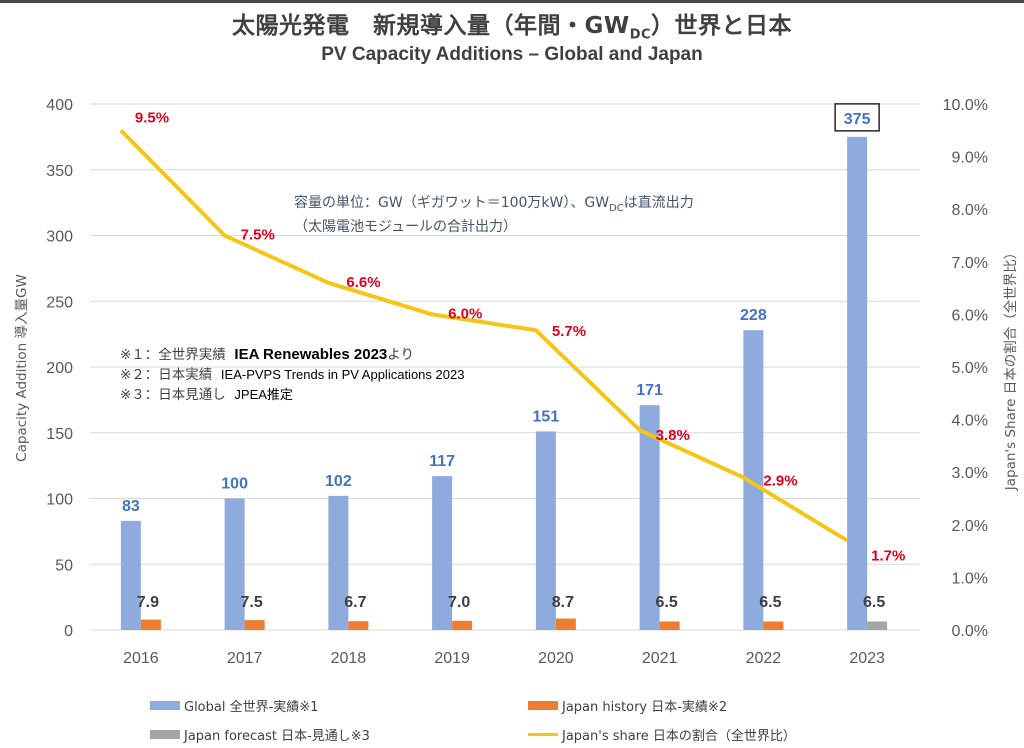 The image size is (1024, 748). Describe the element at coordinates (465, 313) in the screenshot. I see `share-value-label: 6.0%` at that location.